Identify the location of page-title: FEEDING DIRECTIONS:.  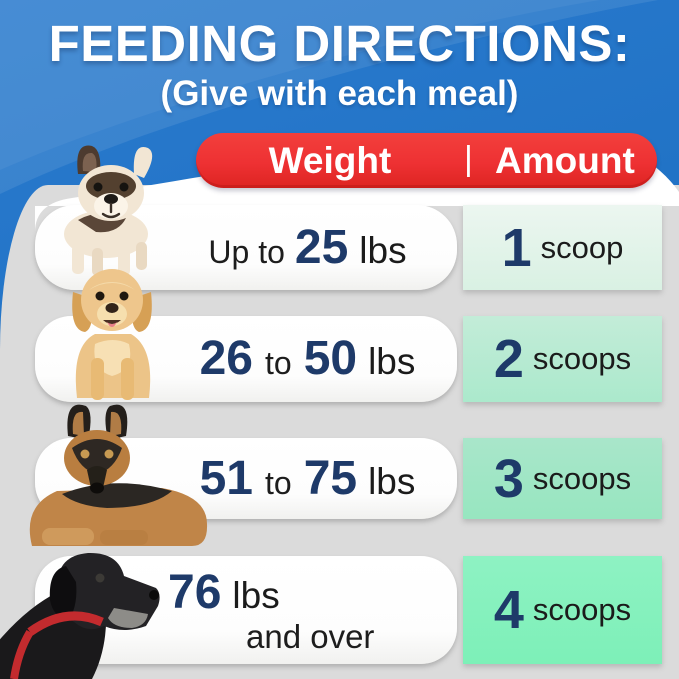
(339, 43).